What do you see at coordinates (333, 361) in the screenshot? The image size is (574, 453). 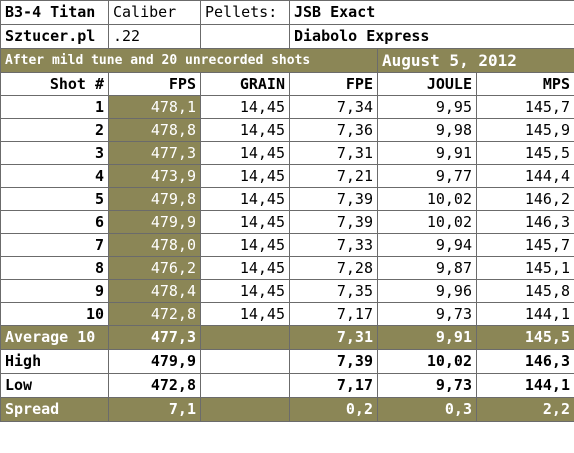 I see `high-fpe: 7,39` at bounding box center [333, 361].